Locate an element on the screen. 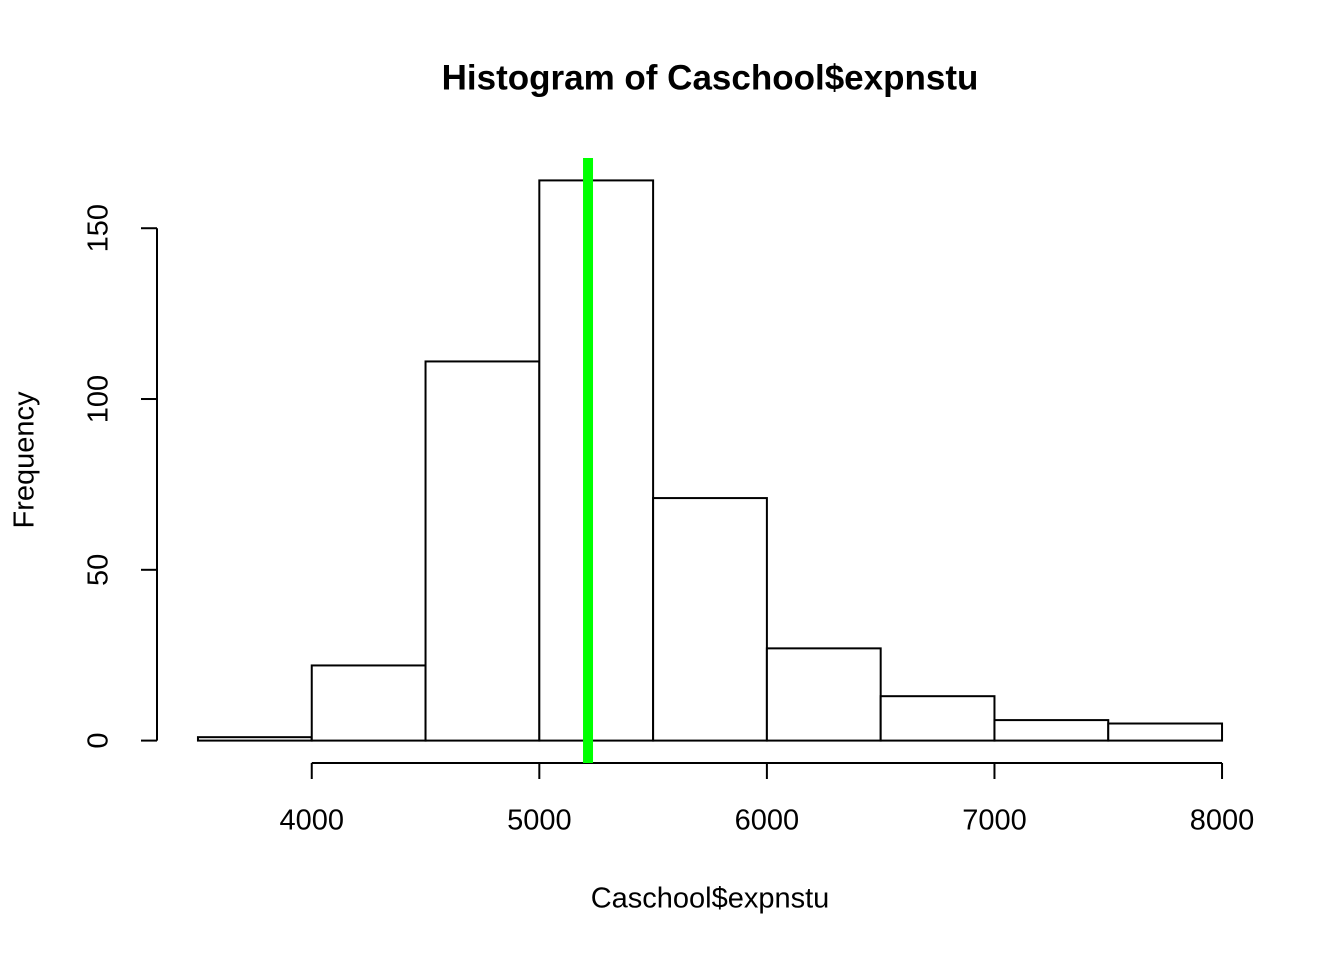  y-tick-label: 100 is located at coordinates (99, 399).